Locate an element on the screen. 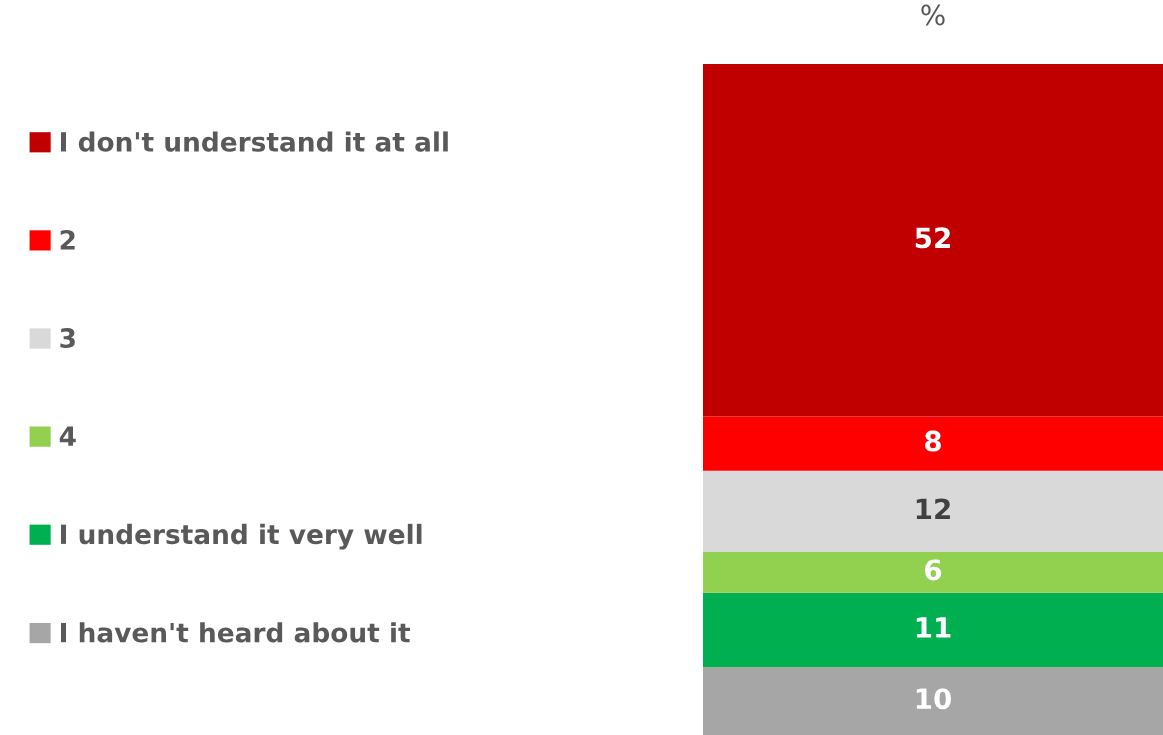 Image resolution: width=1163 pixels, height=735 pixels. legend-label: 3 is located at coordinates (67, 338).